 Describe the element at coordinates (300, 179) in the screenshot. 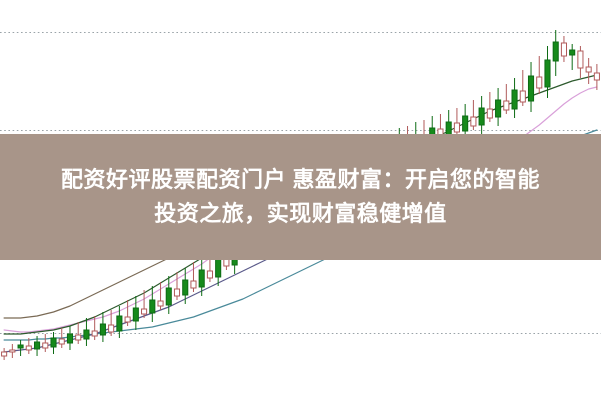

I see `banner-line-1: 配资好评股票配资门户 惠盈财富：开启您的智能` at that location.